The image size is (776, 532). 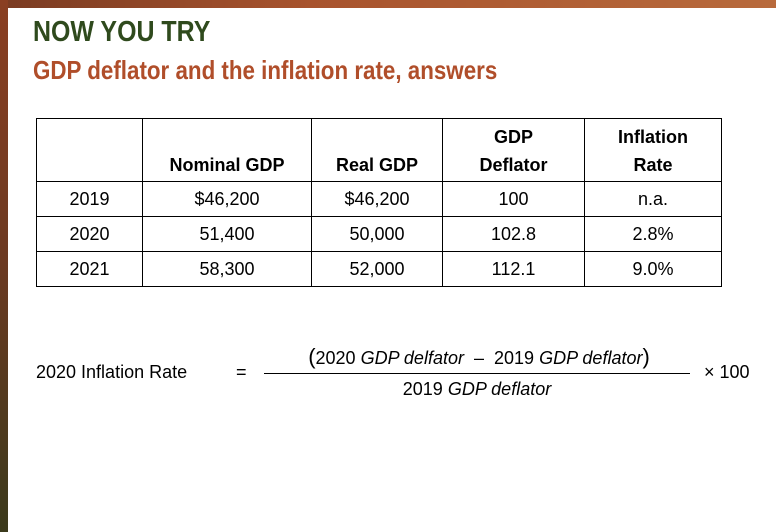 I want to click on left-border, so click(x=4, y=266).